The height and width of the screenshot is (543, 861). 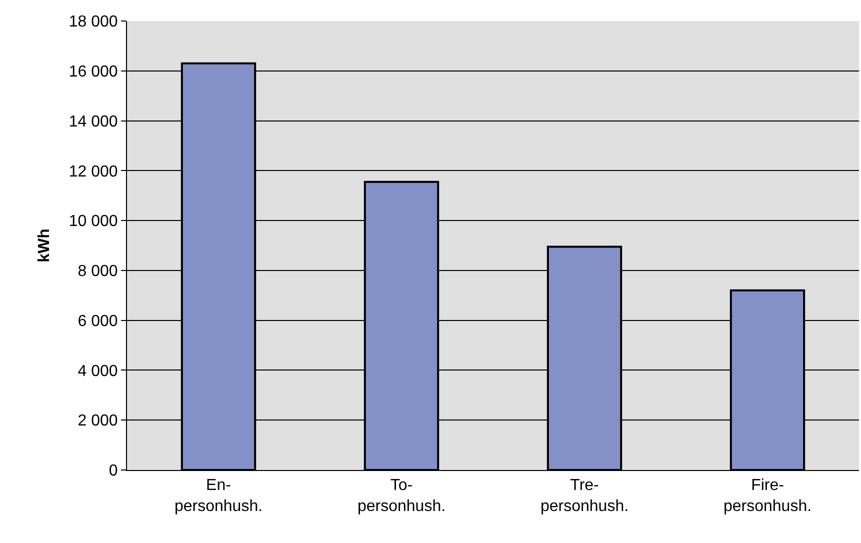 What do you see at coordinates (98, 271) in the screenshot?
I see `y-tick-label: 8 000` at bounding box center [98, 271].